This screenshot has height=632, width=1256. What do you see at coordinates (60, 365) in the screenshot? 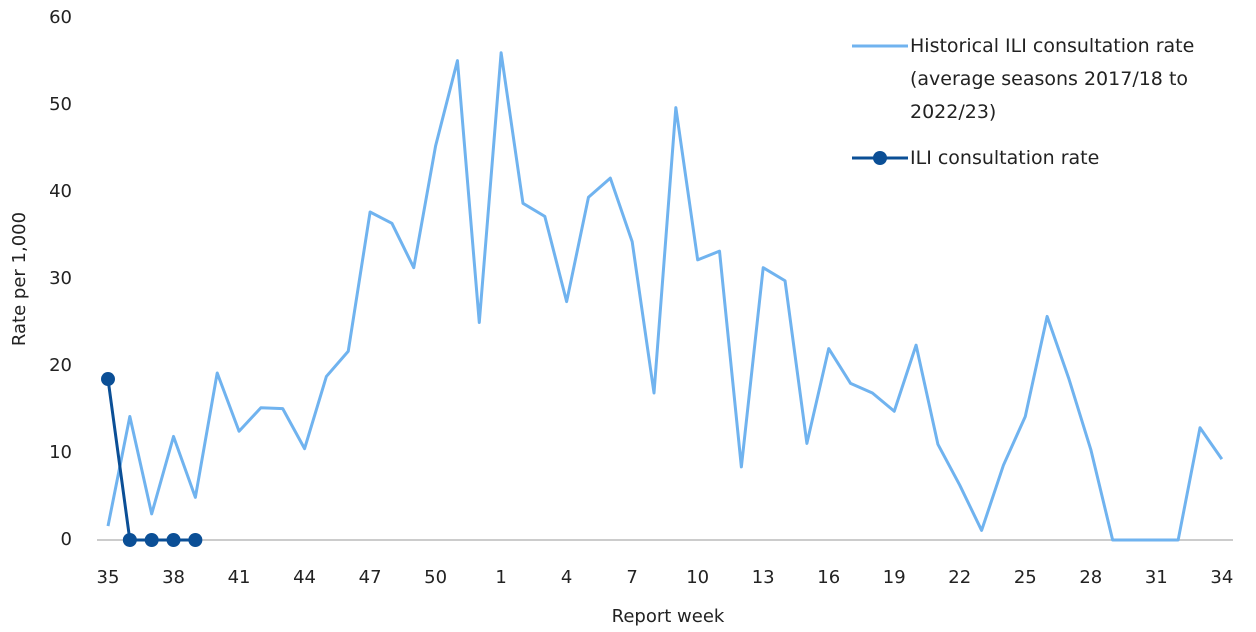
I see `y-tick-label: 20` at bounding box center [60, 365].